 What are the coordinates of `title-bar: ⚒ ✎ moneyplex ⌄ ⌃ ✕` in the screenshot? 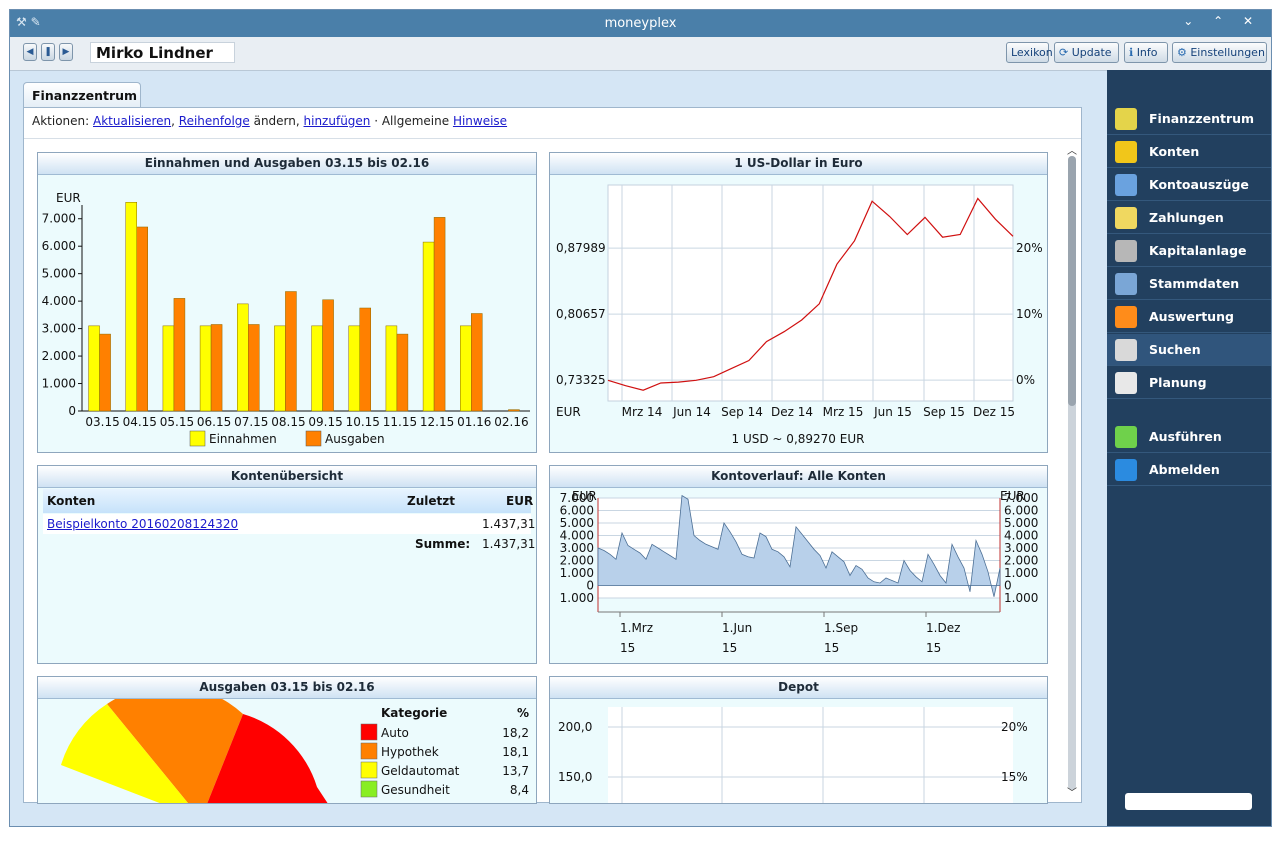 It's located at (640, 23).